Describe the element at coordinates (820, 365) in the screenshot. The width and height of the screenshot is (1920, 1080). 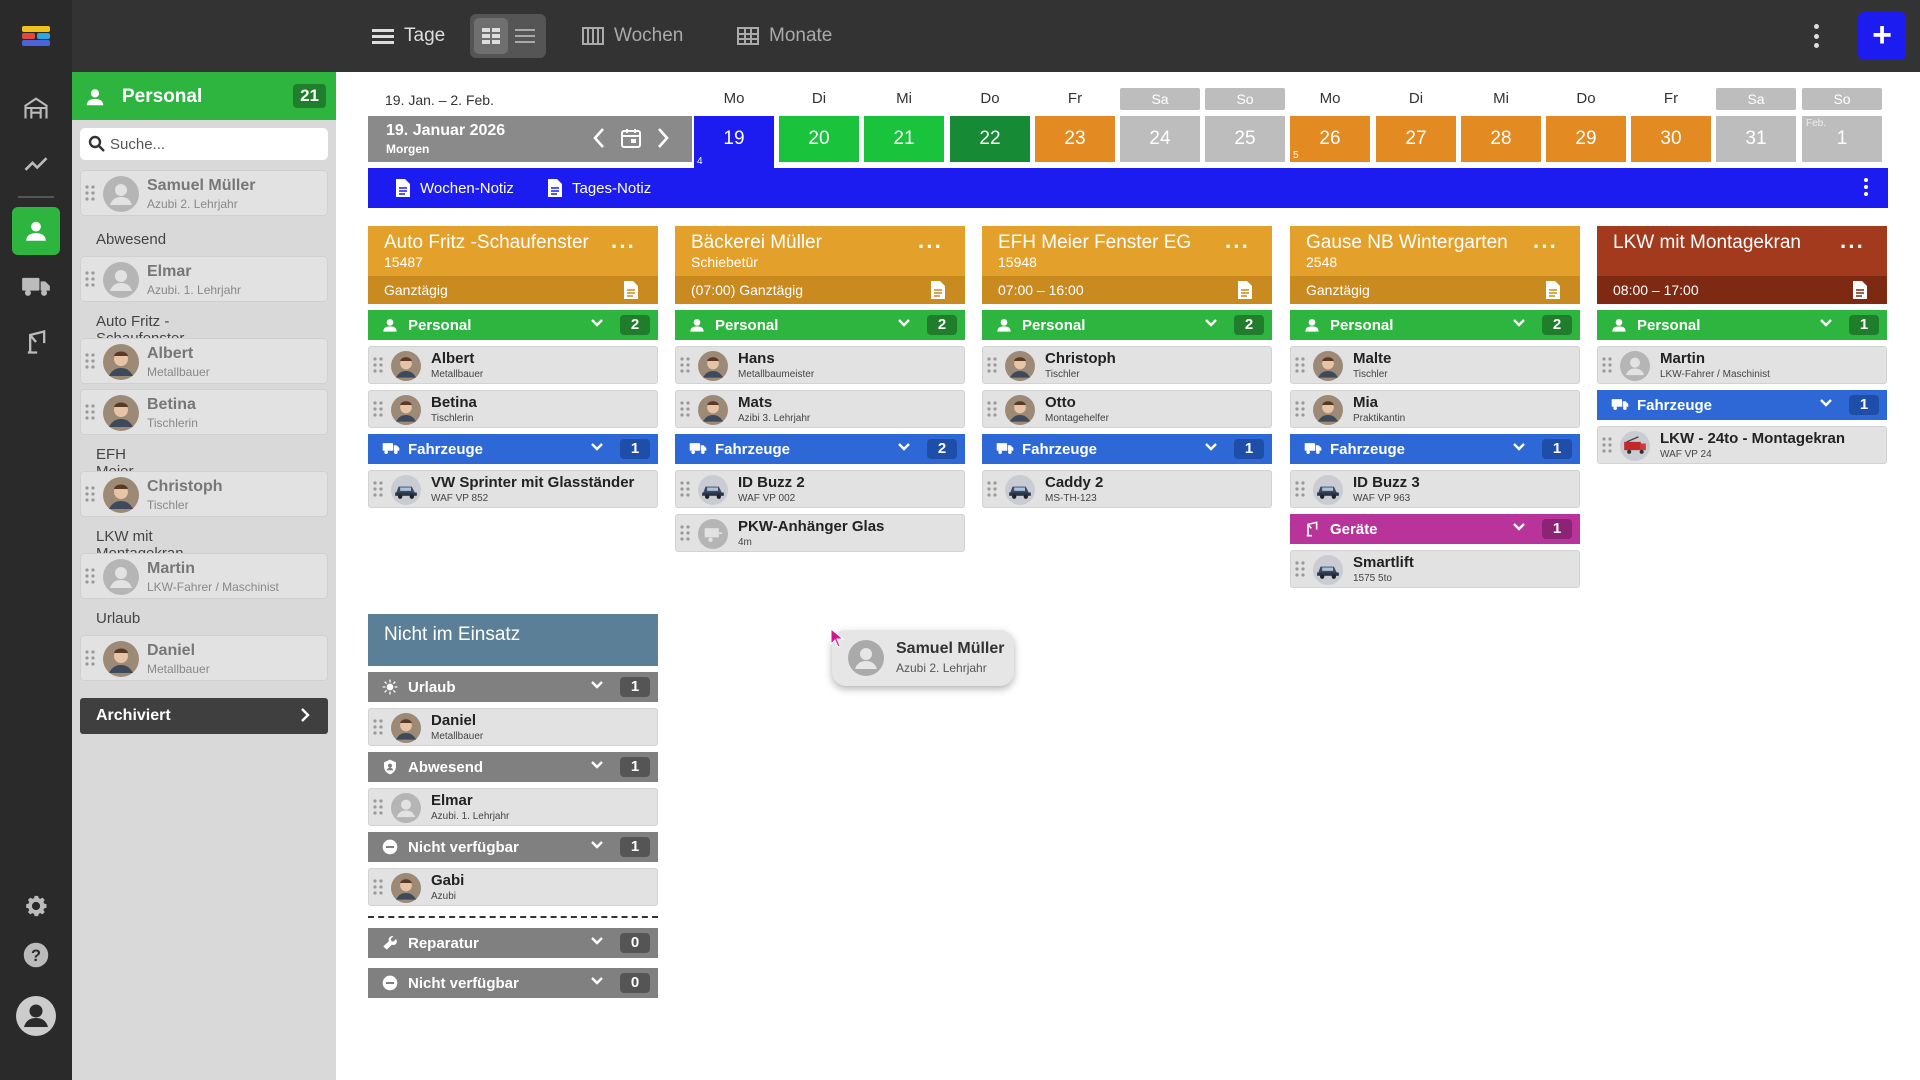
I see `resource-card: Hans Metallbaumeister` at that location.